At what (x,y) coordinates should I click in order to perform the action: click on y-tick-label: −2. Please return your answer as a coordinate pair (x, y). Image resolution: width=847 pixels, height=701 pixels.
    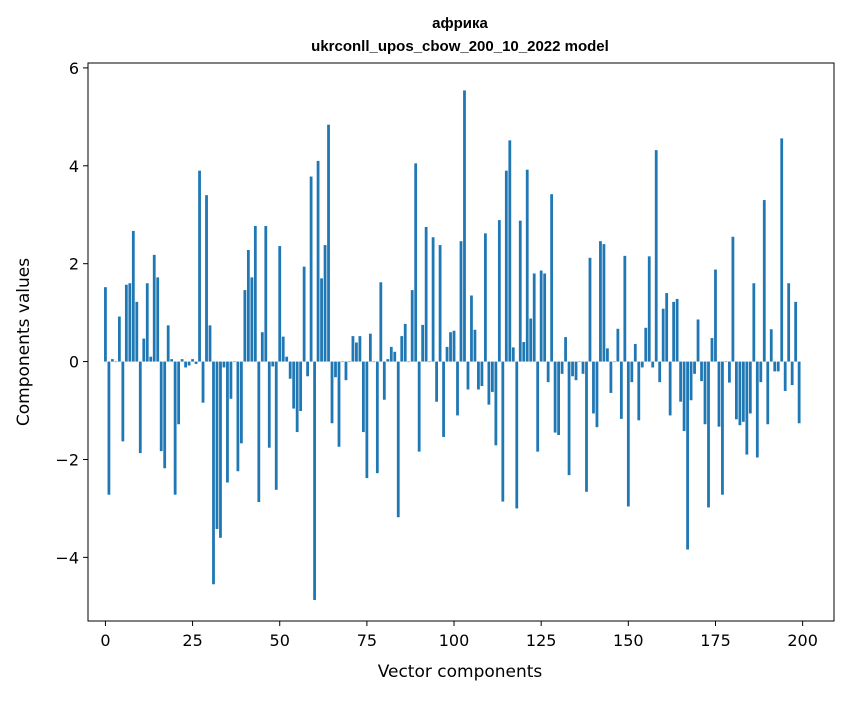
    Looking at the image, I should click on (67, 459).